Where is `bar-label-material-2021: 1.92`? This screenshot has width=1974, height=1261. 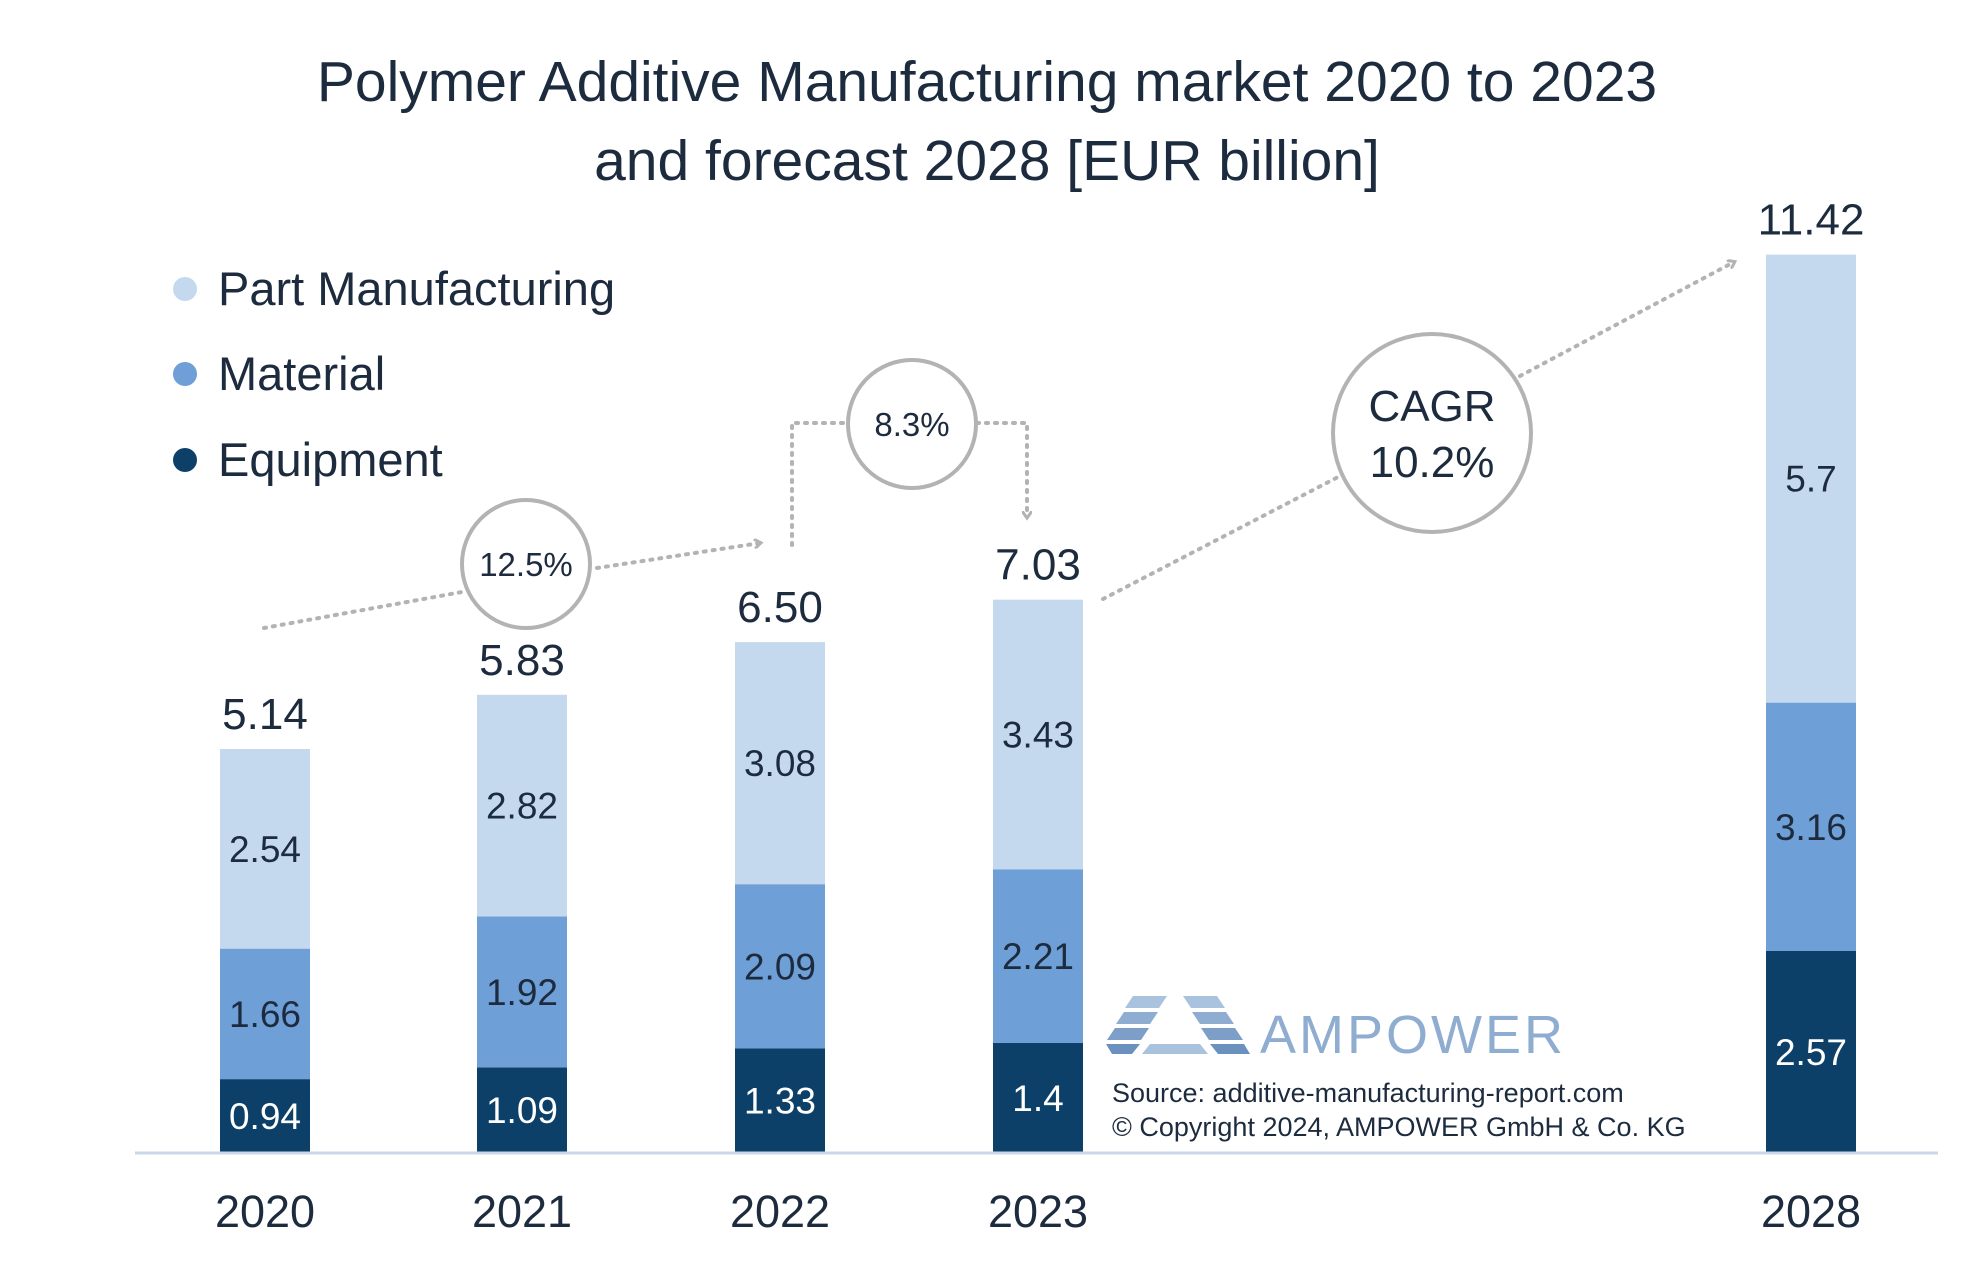
bar-label-material-2021: 1.92 is located at coordinates (522, 992).